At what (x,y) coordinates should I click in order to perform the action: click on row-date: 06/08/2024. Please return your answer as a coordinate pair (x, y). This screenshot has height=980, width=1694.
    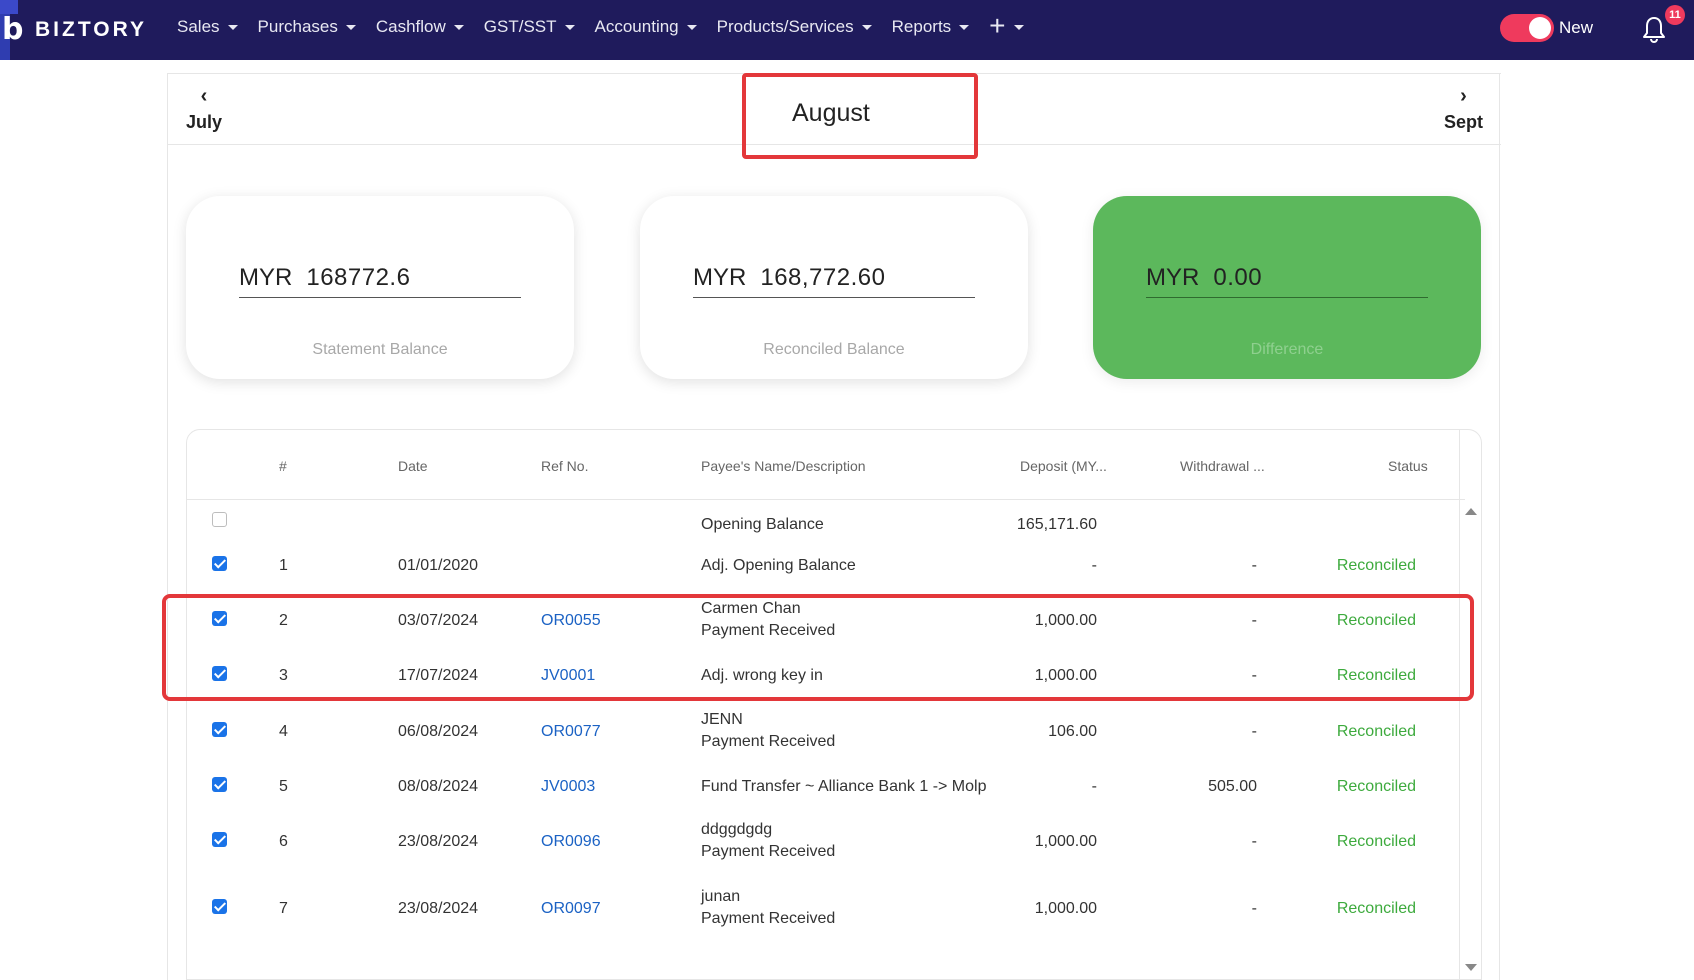
    Looking at the image, I should click on (438, 731).